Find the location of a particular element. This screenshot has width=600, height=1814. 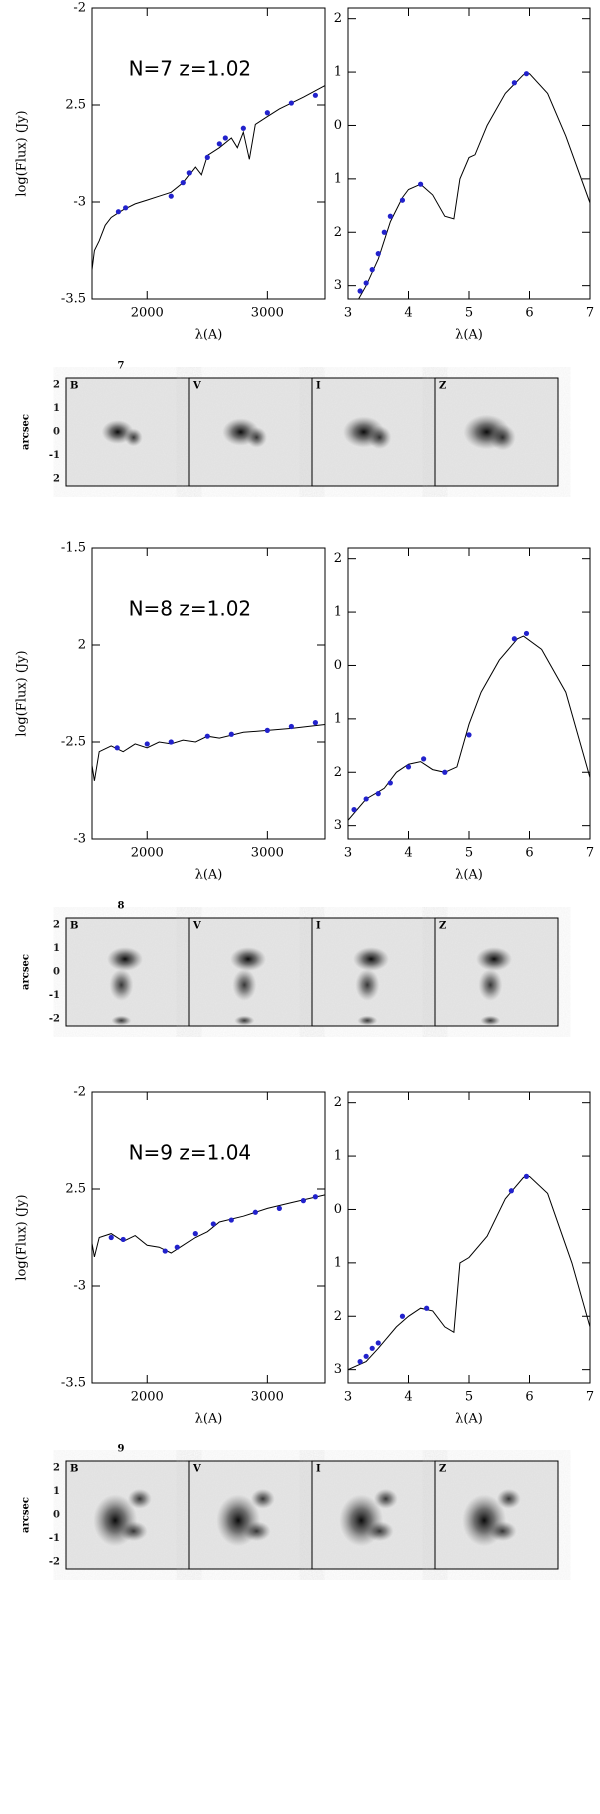

annotation: N=7 z=1.02 is located at coordinates (190, 69).